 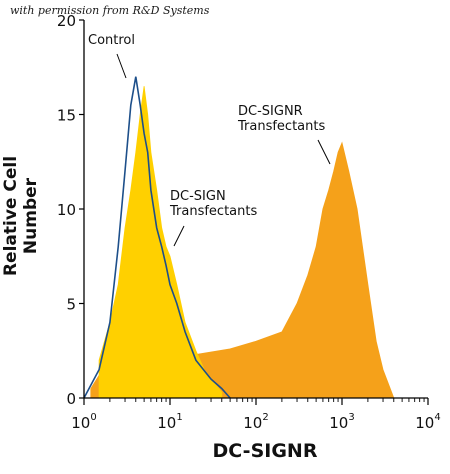 I want to click on control-pointer-line, so click(x=121, y=66).